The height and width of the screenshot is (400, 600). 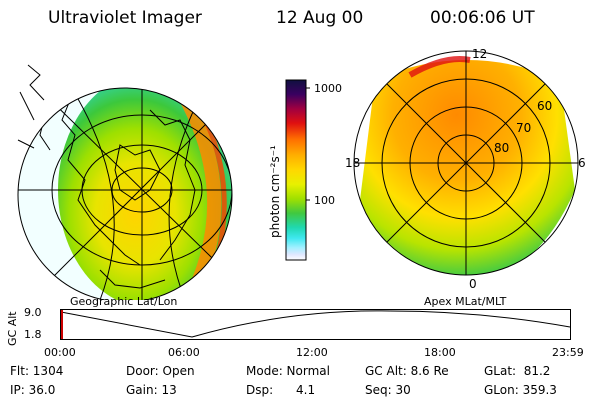 I want to click on door-status: Door: Open, so click(x=160, y=371).